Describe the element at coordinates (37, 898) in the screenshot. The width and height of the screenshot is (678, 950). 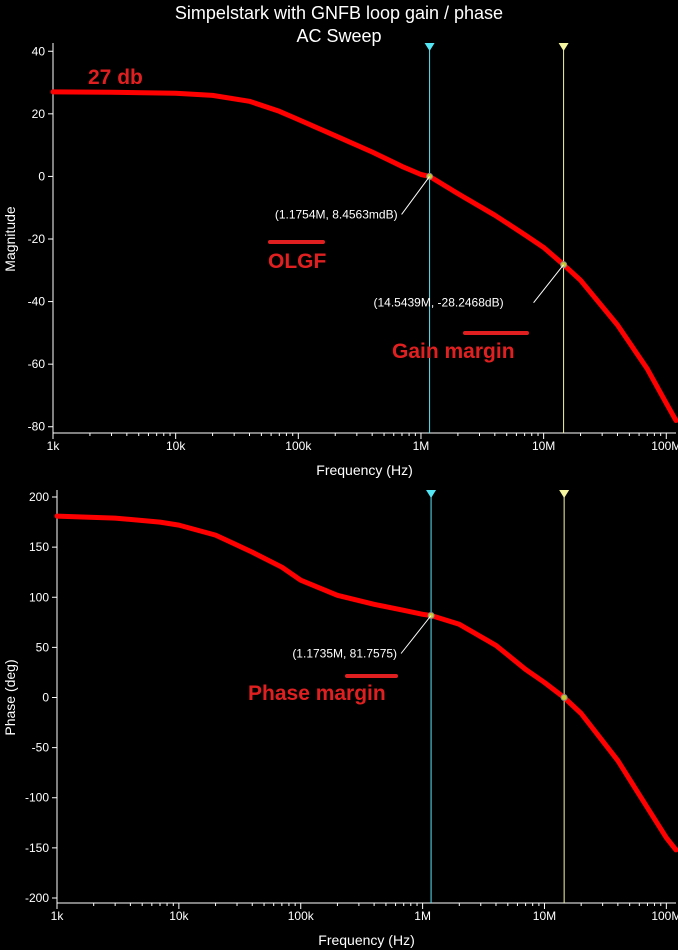
I see `y-tick-label: -200` at that location.